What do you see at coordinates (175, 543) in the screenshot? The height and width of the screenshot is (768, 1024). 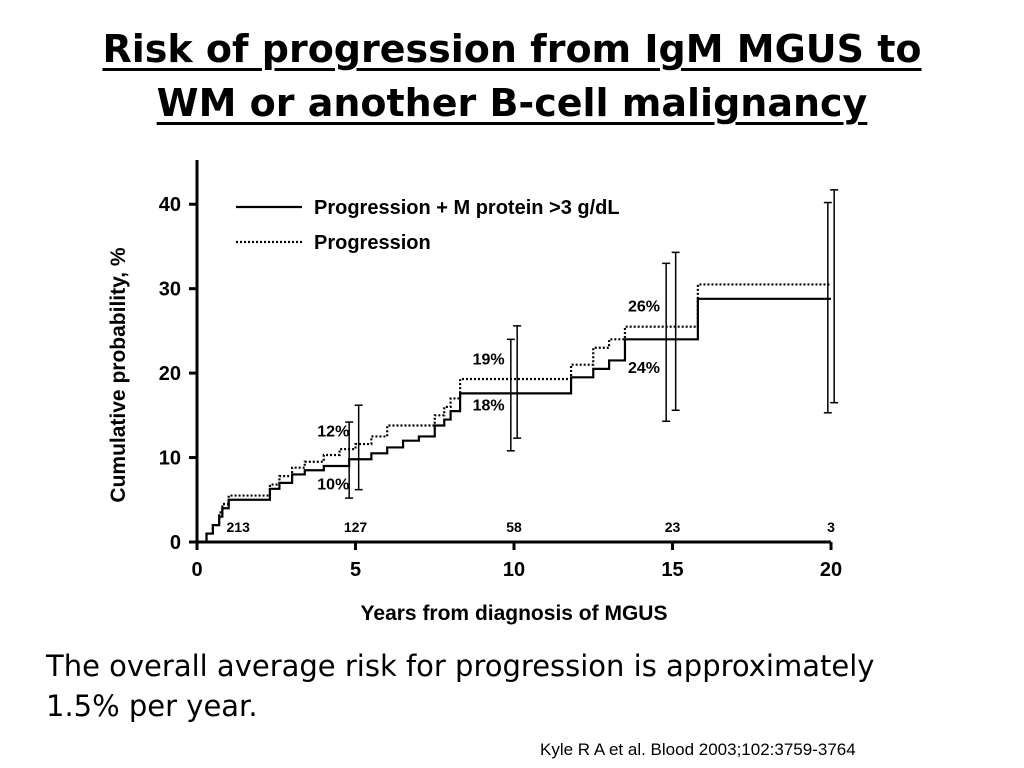 I see `y-tick-label: 0` at bounding box center [175, 543].